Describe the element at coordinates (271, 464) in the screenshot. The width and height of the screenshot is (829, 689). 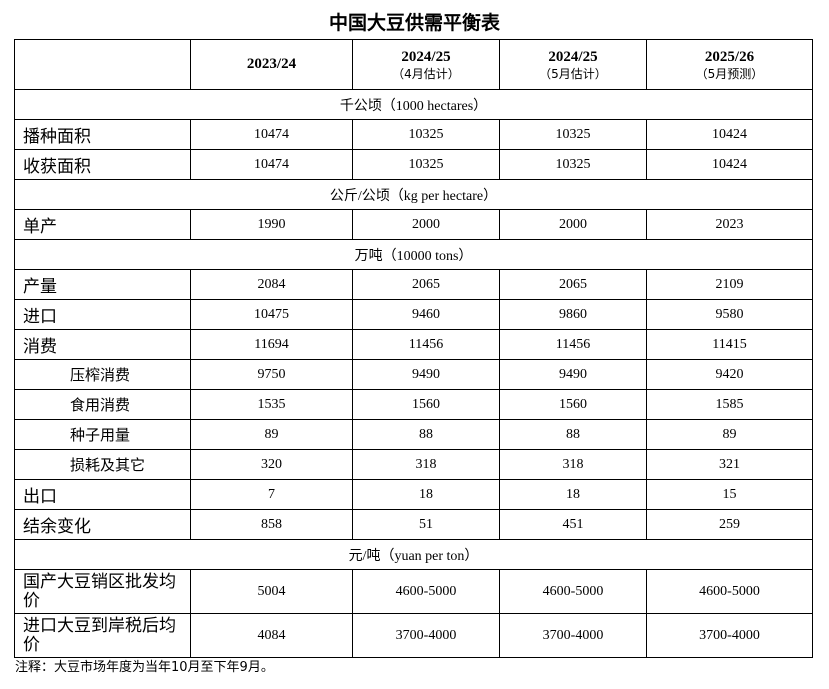
I see `table-cell: 320` at that location.